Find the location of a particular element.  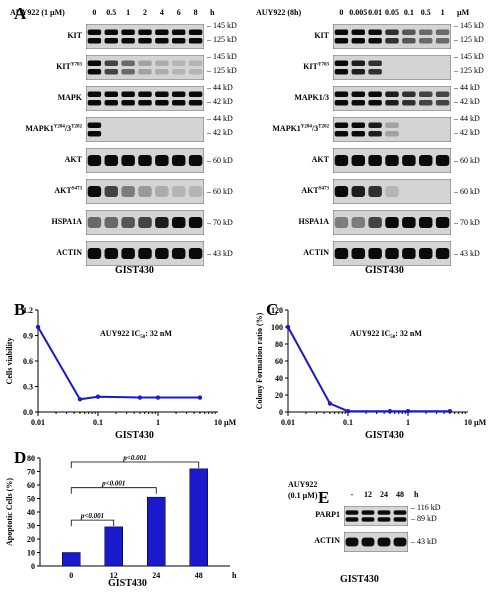

x-tick-label: 0 is located at coordinates (71, 574).